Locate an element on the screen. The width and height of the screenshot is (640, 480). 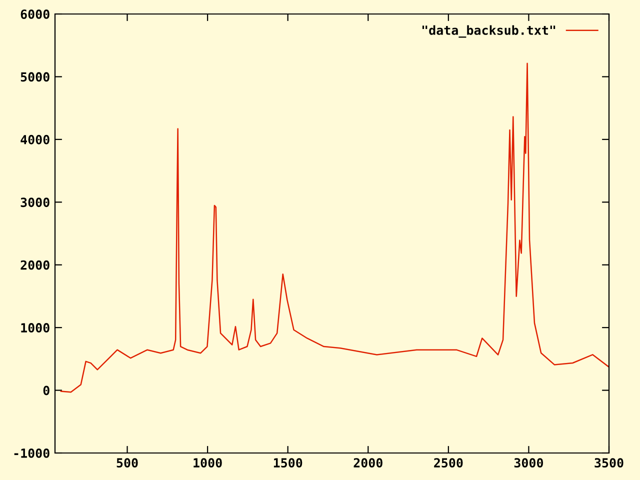
y-tick-label: 4000 is located at coordinates (35, 139).